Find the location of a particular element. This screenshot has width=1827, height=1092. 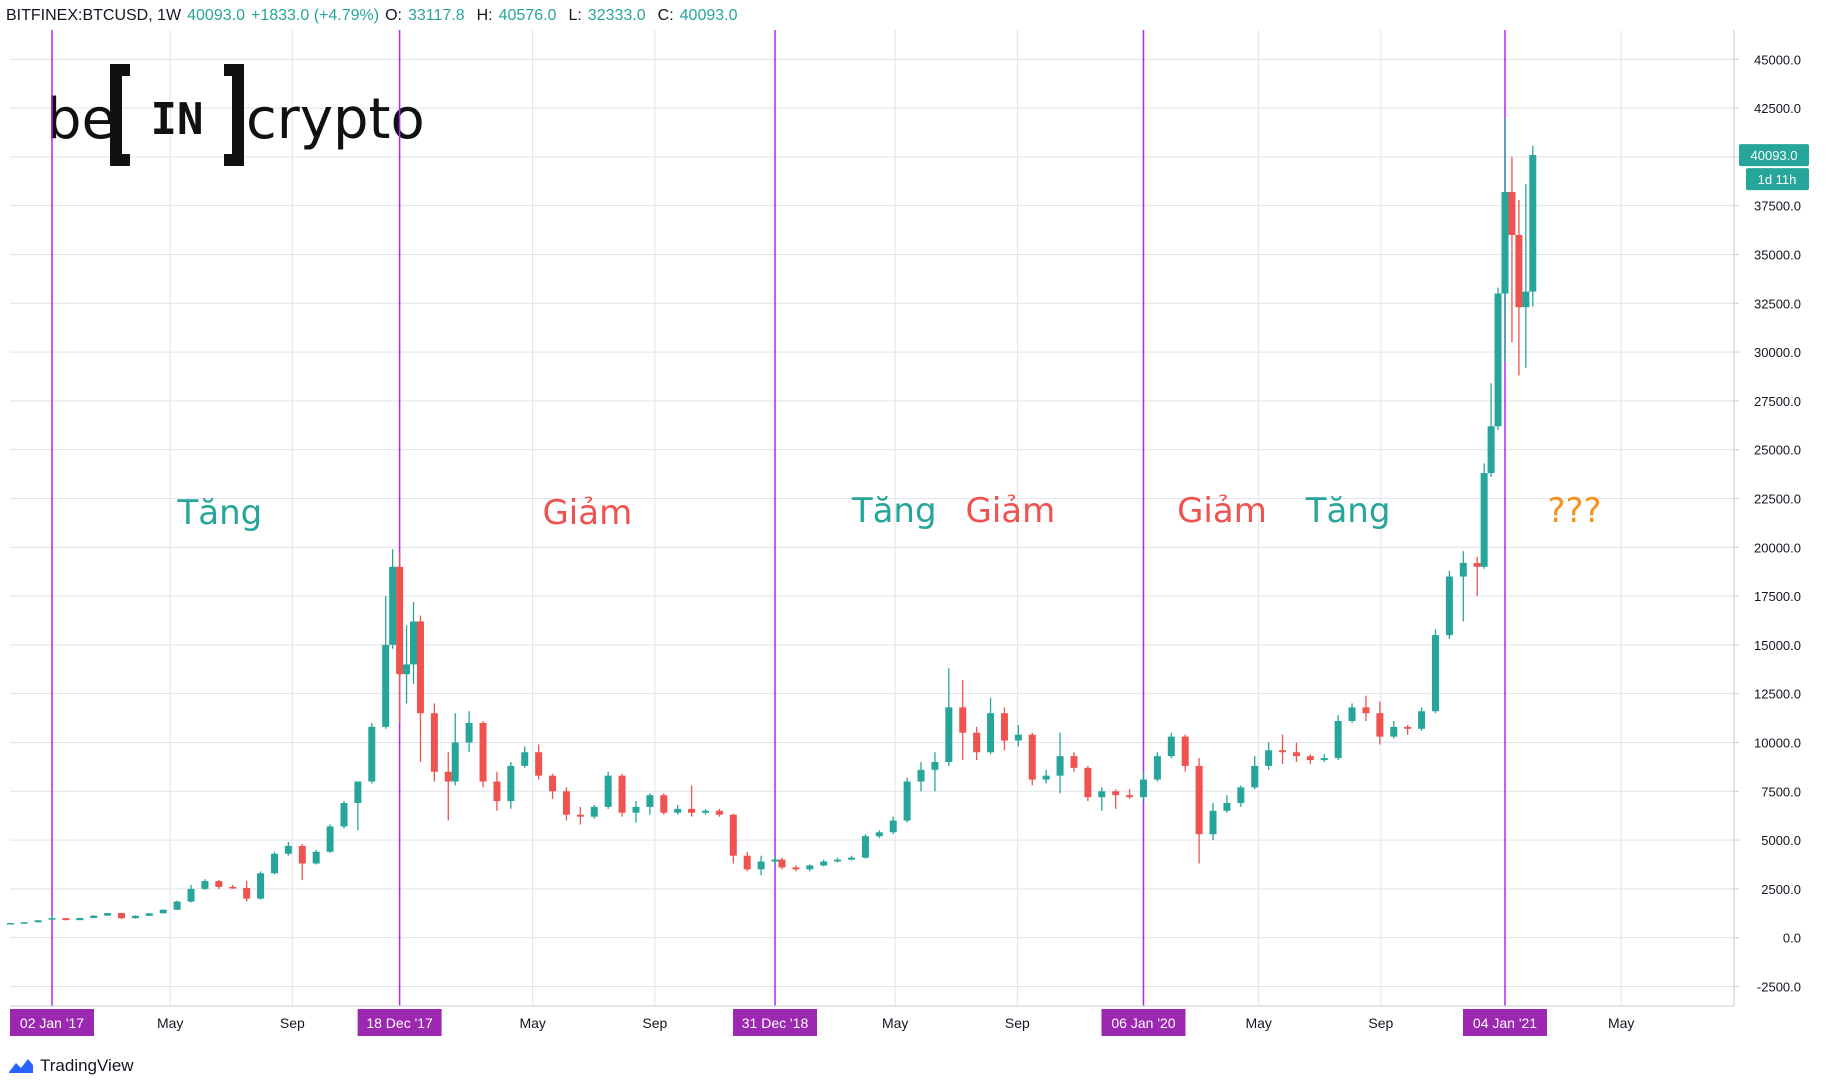

y-tick-label: -2500.0 is located at coordinates (1779, 986).